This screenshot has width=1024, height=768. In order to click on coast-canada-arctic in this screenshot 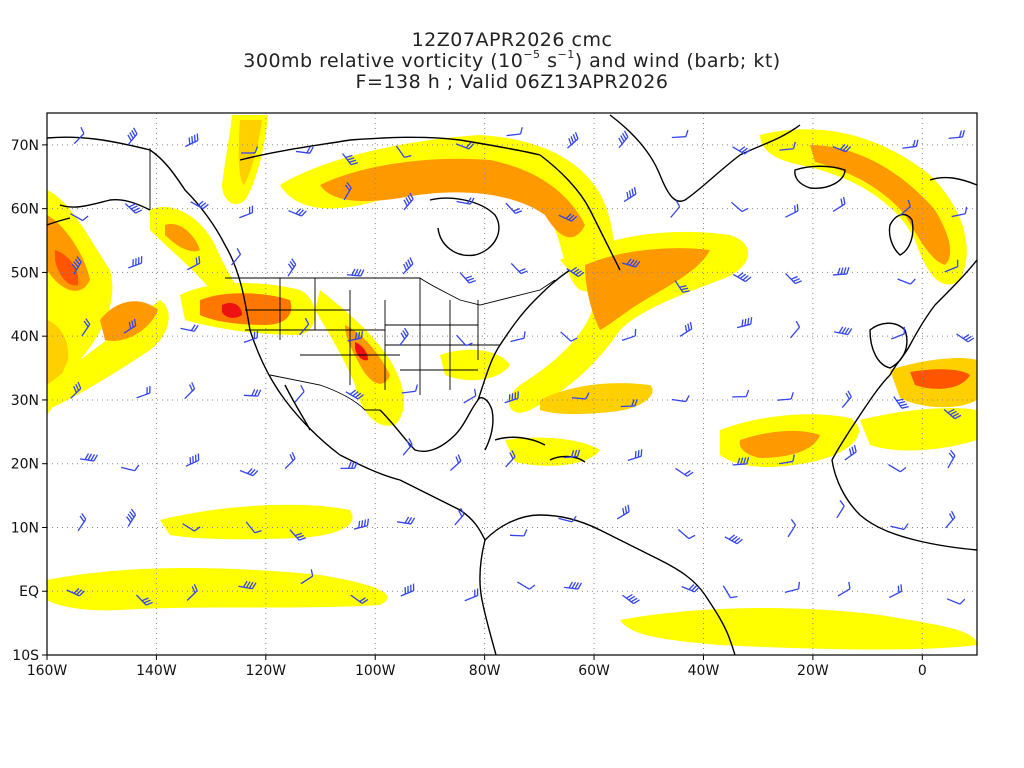, I will do `click(390, 148)`.